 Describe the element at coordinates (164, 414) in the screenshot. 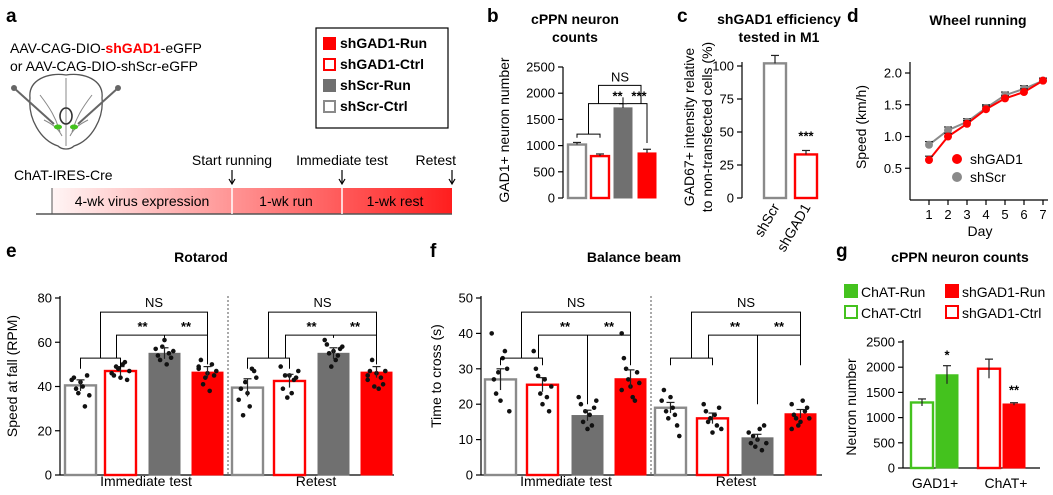

I see `e-bar-0-shScr-Run` at that location.